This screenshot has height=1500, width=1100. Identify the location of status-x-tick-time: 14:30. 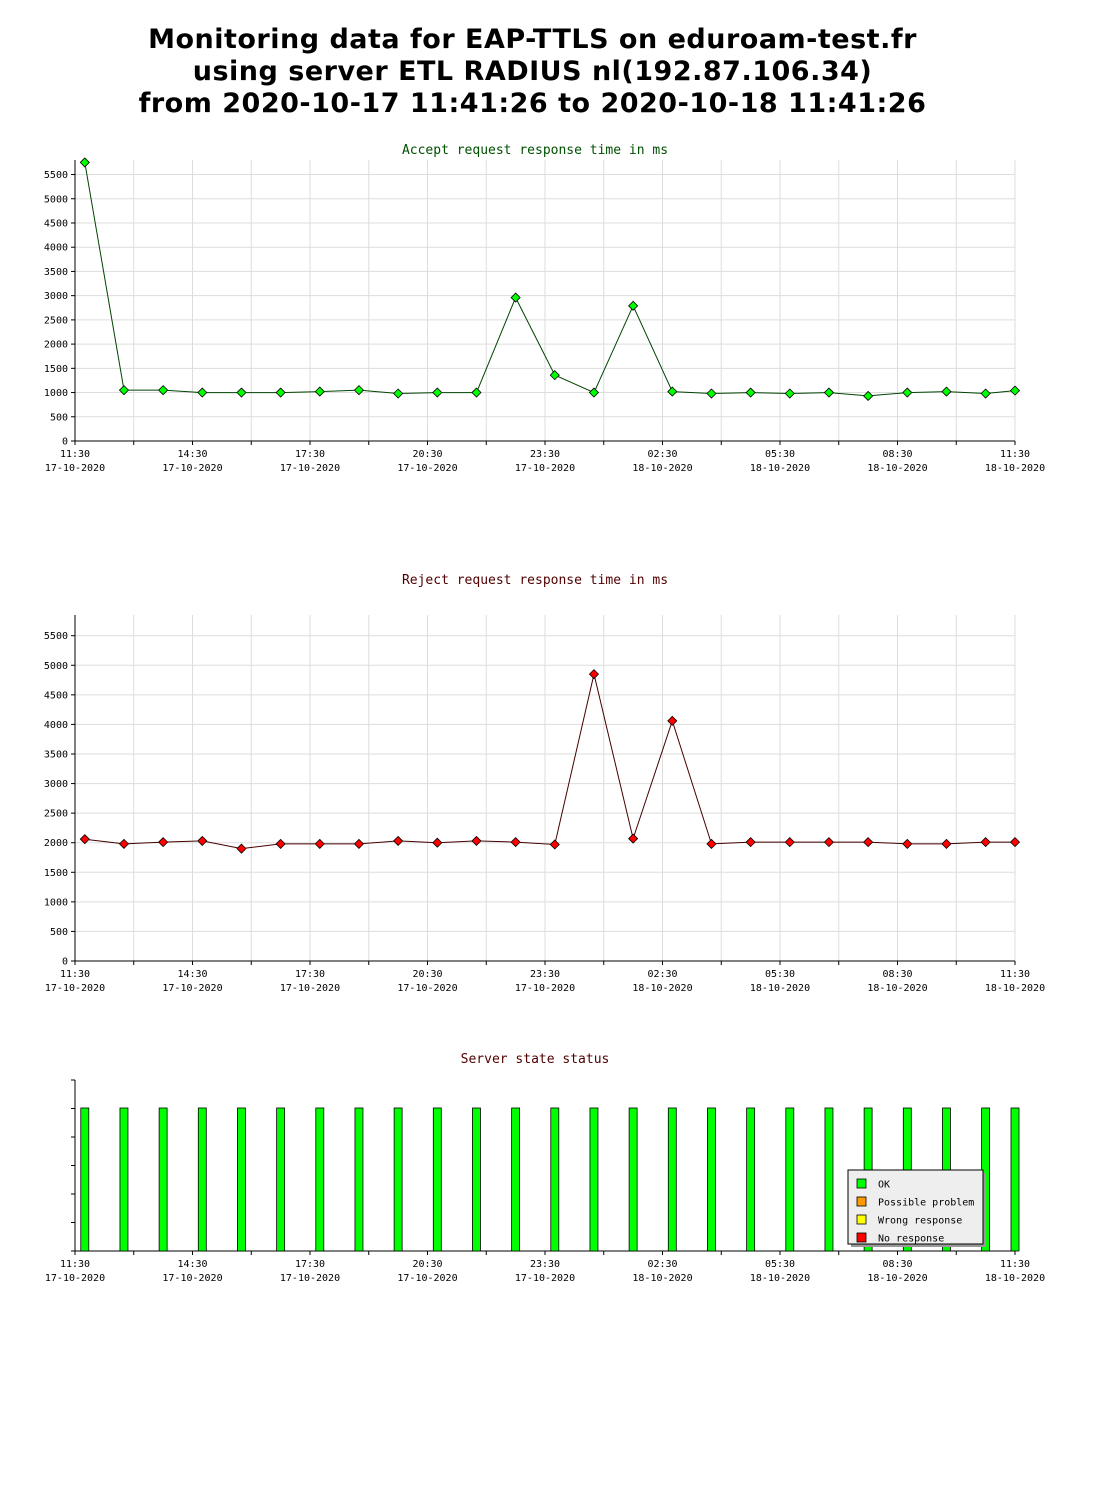
(192, 1264).